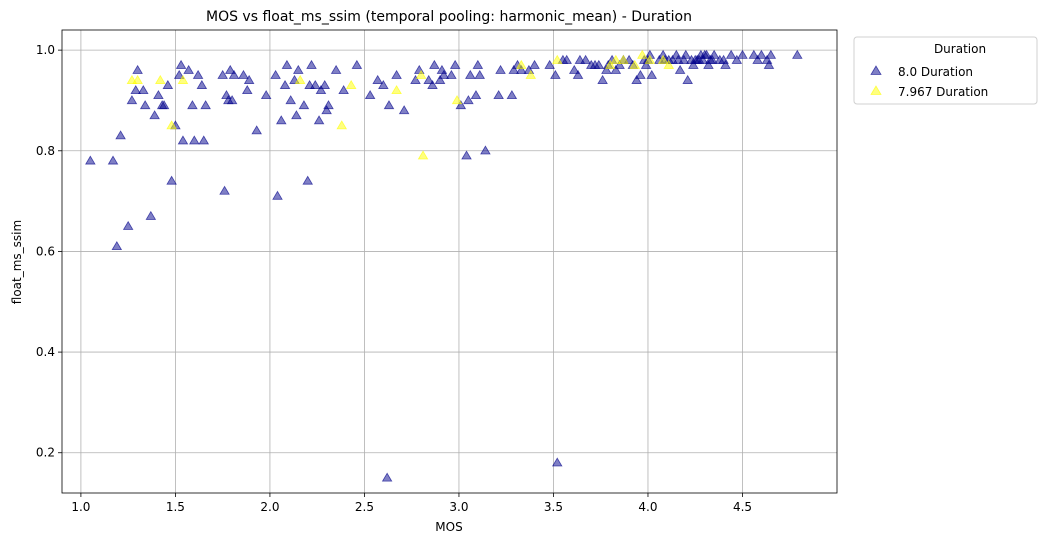 This screenshot has width=1046, height=545. What do you see at coordinates (45, 151) in the screenshot?
I see `y-tick-label: 0.8` at bounding box center [45, 151].